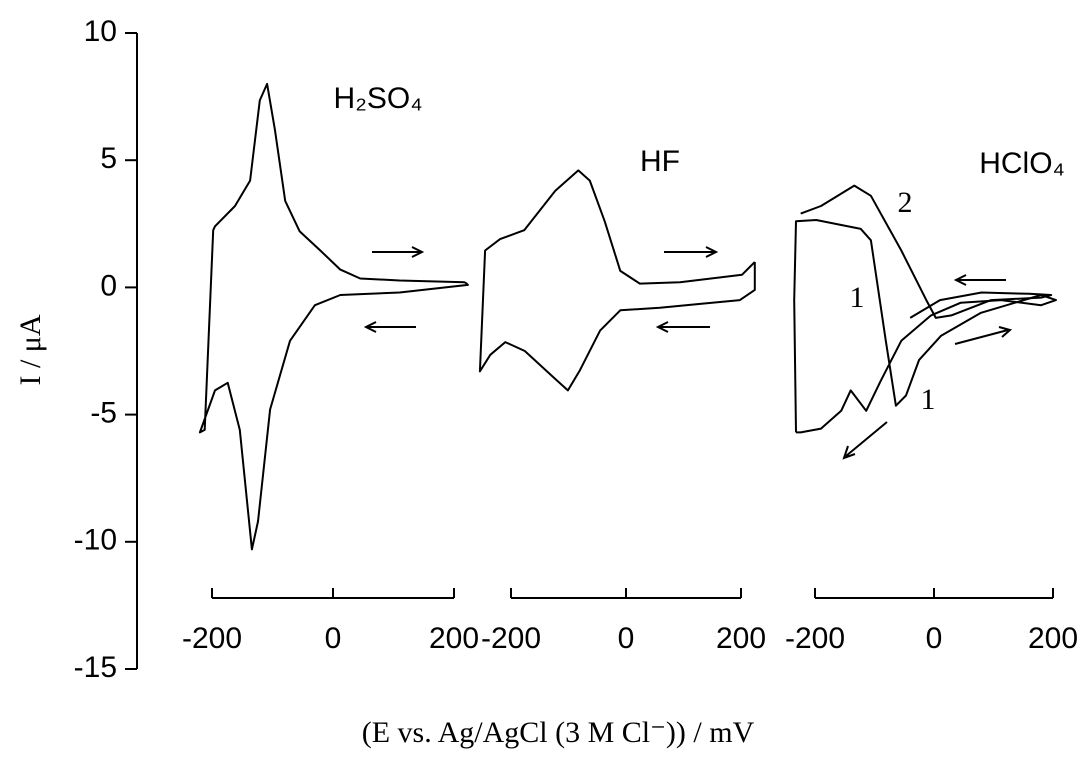 This screenshot has height=758, width=1086. What do you see at coordinates (660, 161) in the screenshot?
I see `panel-title: HF` at bounding box center [660, 161].